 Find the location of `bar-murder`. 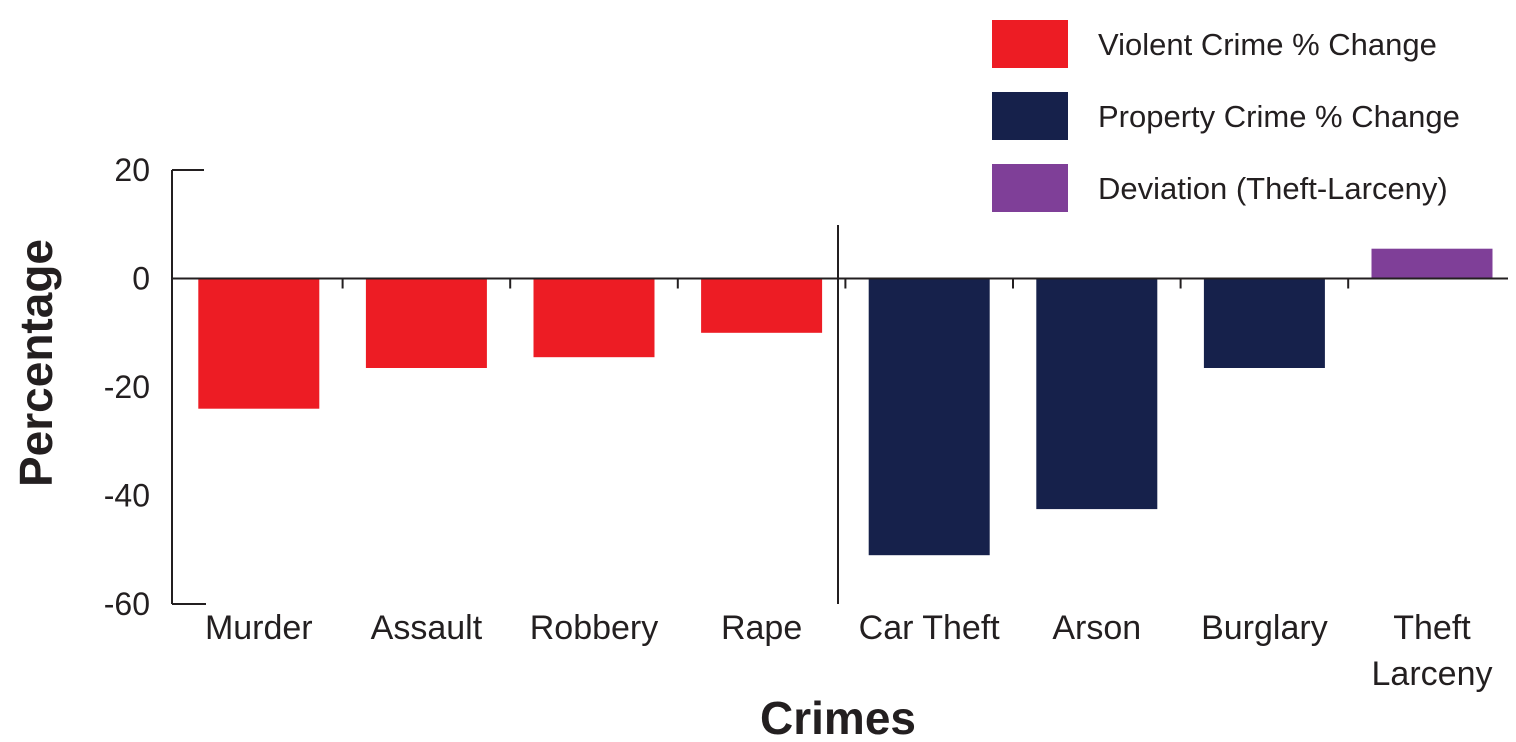

bar-murder is located at coordinates (259, 343).